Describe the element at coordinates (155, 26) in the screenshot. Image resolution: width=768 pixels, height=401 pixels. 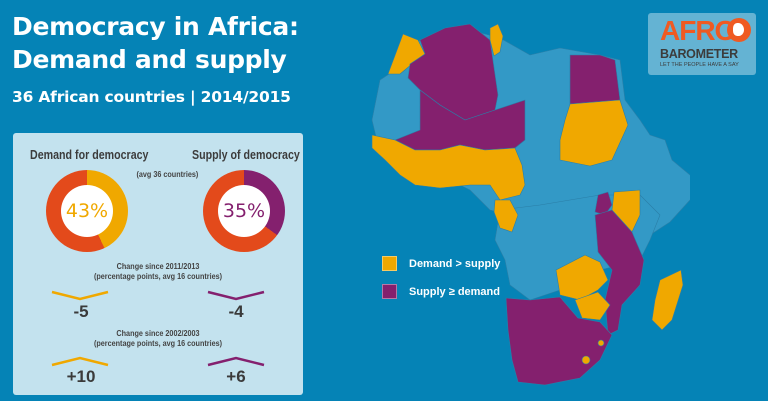
I see `title-line-1: Democracy in Africa:` at that location.